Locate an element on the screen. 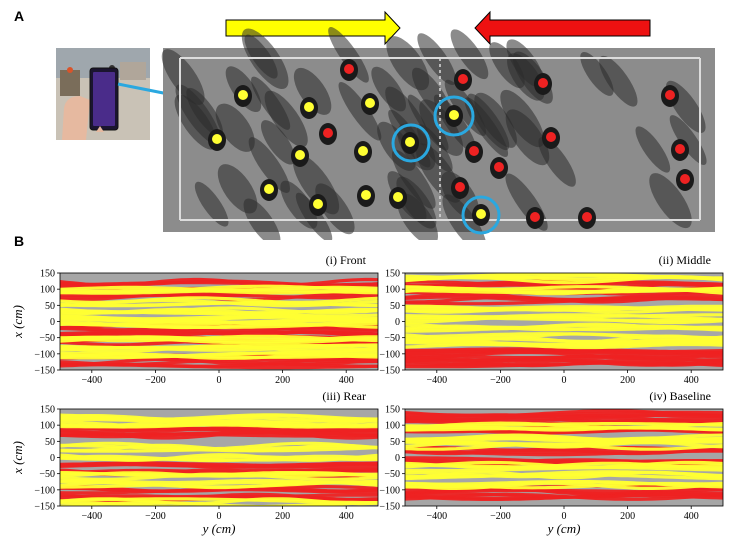  y-tick-label: −150 is located at coordinates (44, 507).